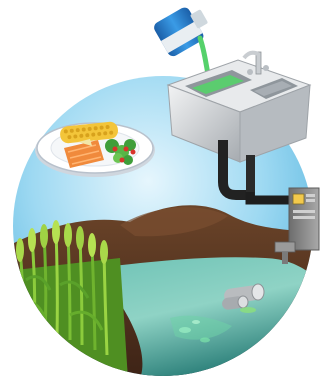 The image size is (327, 379). What do you see at coordinates (297, 225) in the screenshot?
I see `industrial-unit` at bounding box center [297, 225].